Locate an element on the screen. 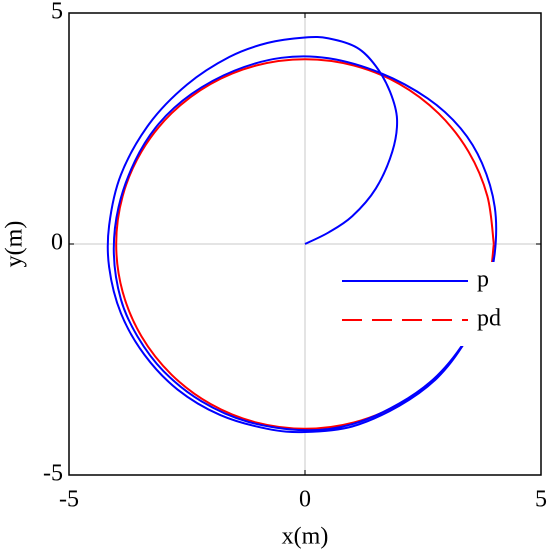 Image resolution: width=554 pixels, height=559 pixels. legend-label: p is located at coordinates (483, 280).